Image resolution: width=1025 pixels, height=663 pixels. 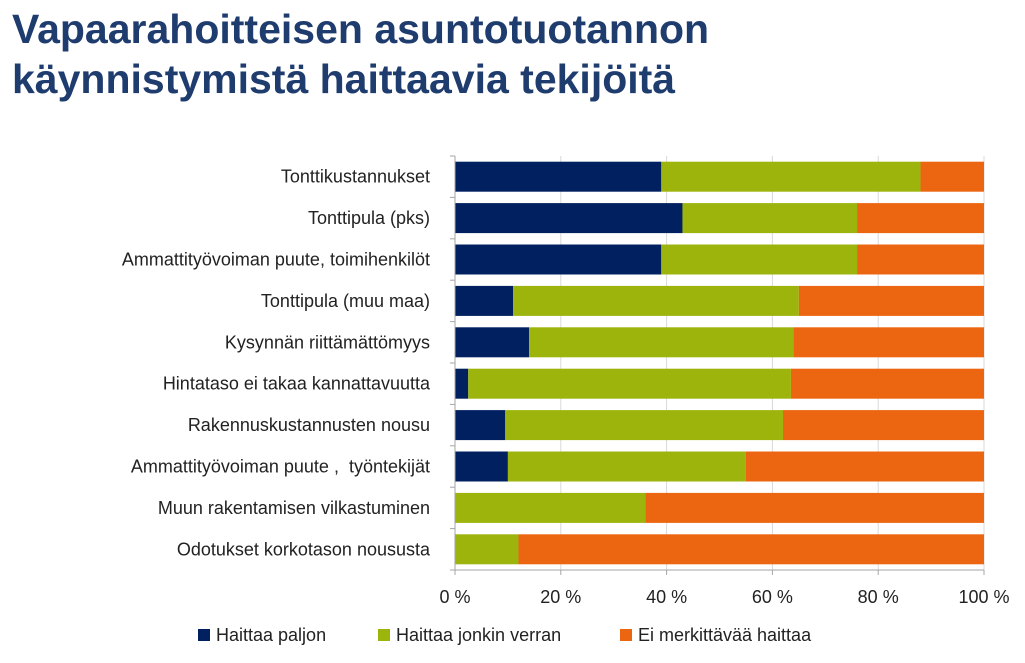 I want to click on category-label: Odotukset korkotason noususta, so click(x=304, y=549).